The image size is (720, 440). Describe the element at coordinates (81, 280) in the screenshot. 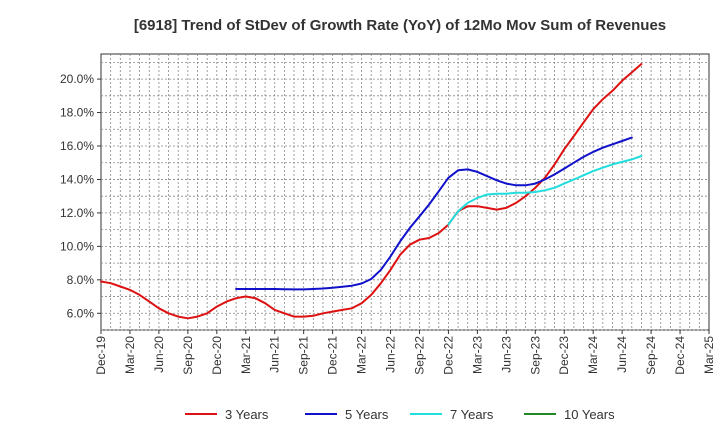

I see `y-tick-label: 8.0%` at that location.